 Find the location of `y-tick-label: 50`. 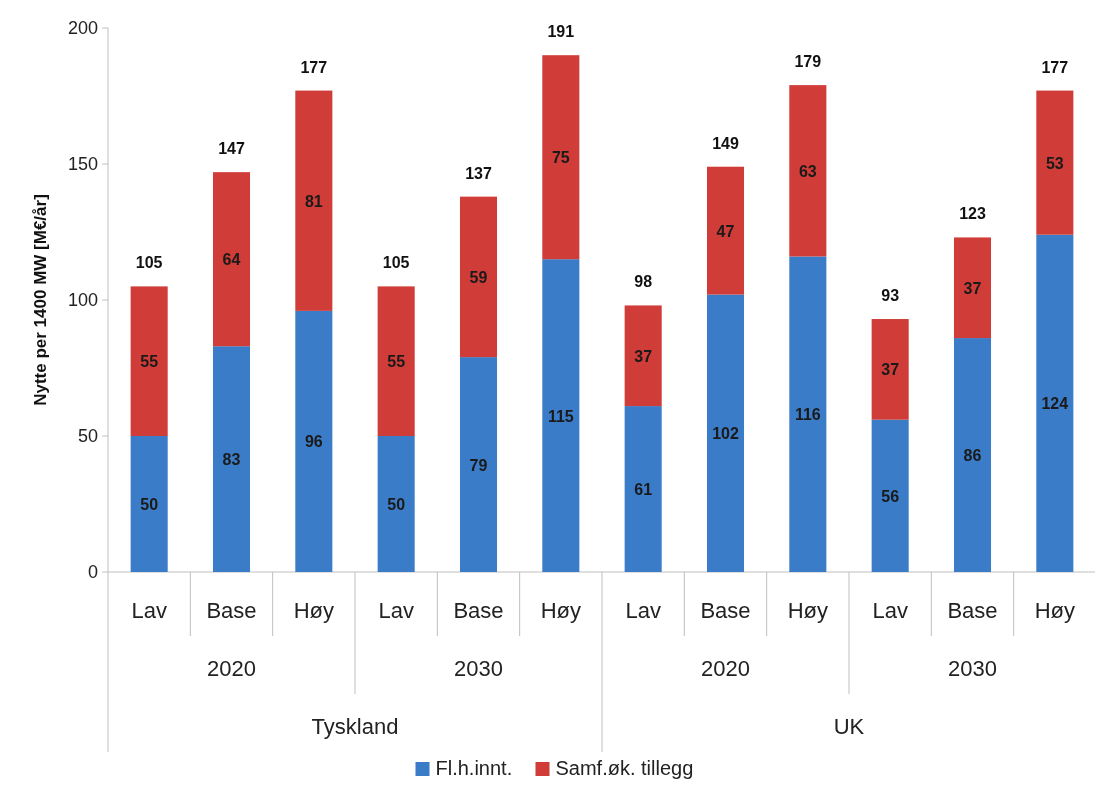

y-tick-label: 50 is located at coordinates (87, 436).